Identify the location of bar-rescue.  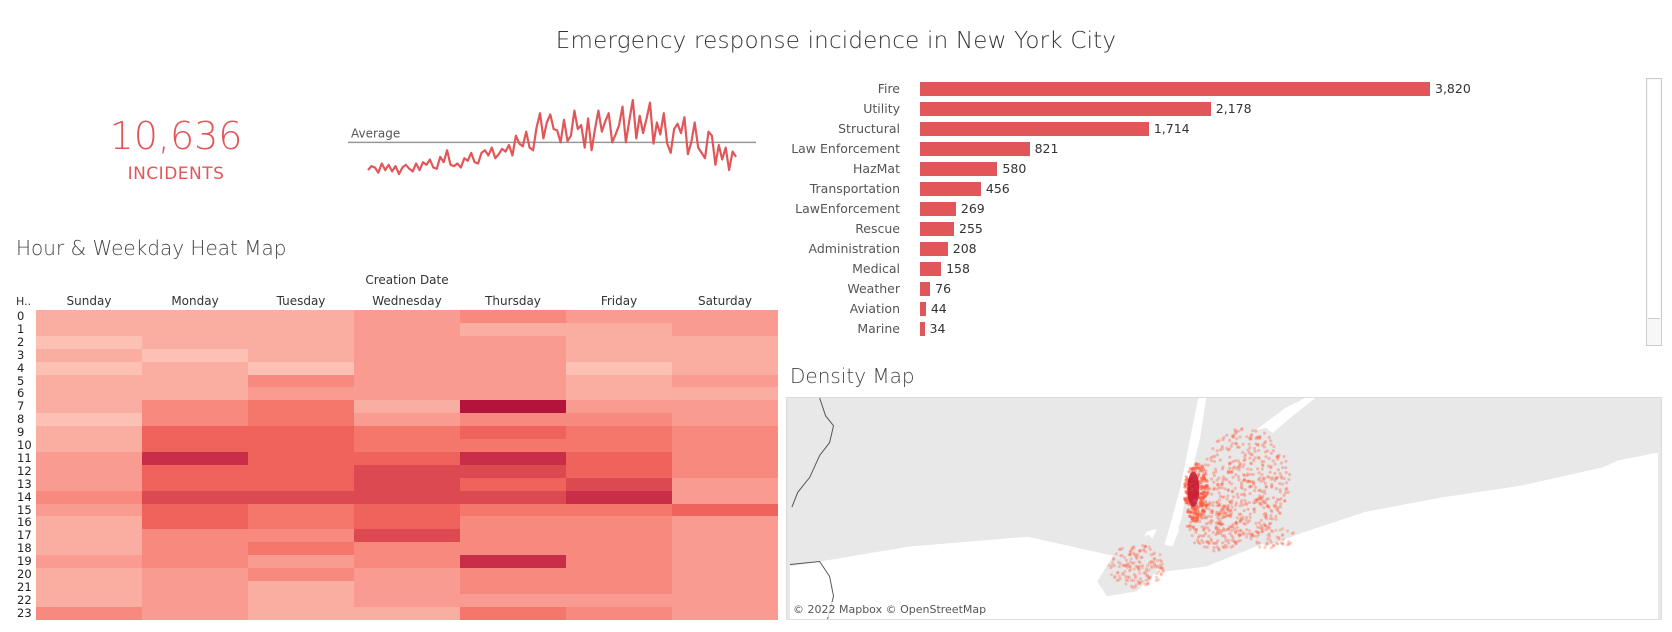
(937, 229).